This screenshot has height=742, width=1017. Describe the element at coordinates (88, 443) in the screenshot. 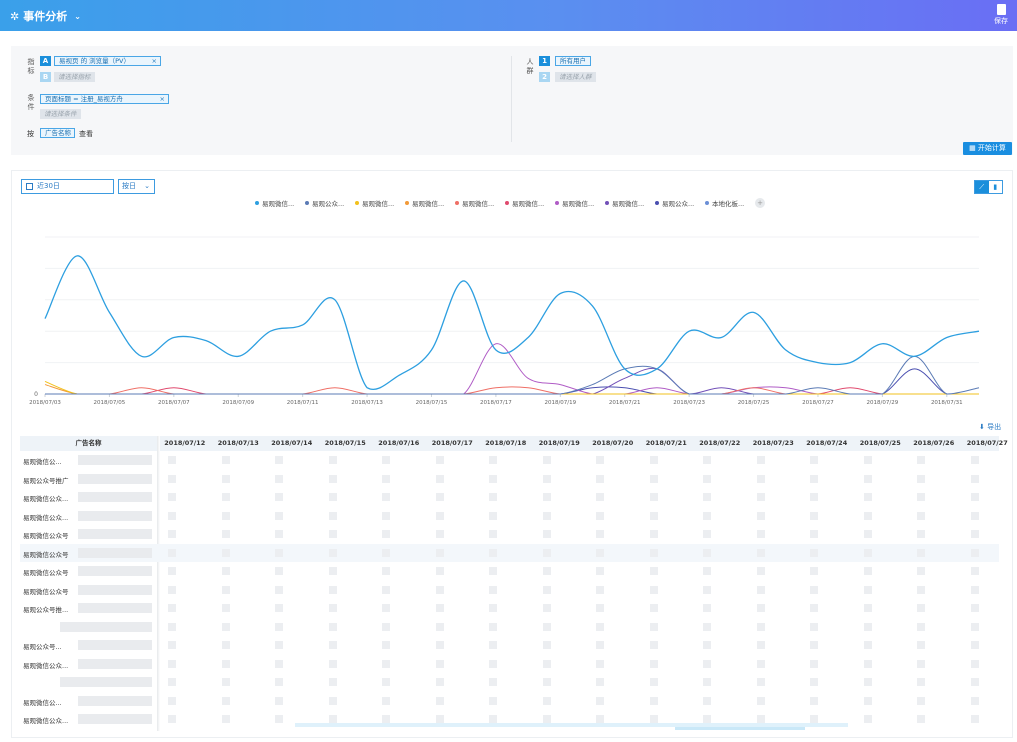

I see `column-header-ad-name: 广告名称` at that location.